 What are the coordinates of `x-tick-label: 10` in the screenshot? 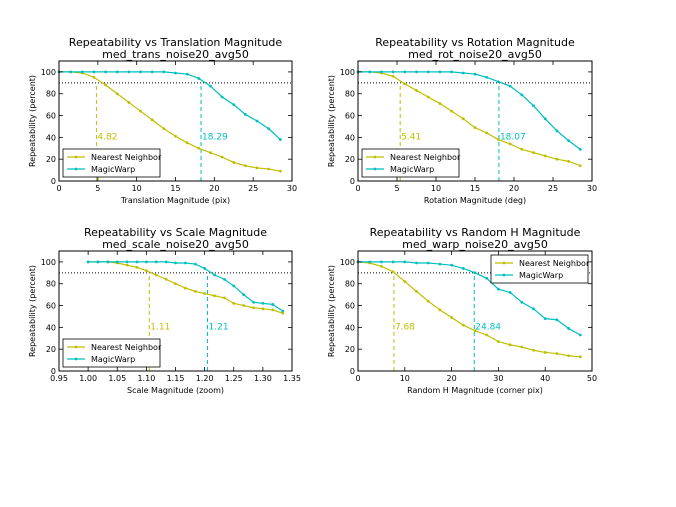 It's located at (436, 188).